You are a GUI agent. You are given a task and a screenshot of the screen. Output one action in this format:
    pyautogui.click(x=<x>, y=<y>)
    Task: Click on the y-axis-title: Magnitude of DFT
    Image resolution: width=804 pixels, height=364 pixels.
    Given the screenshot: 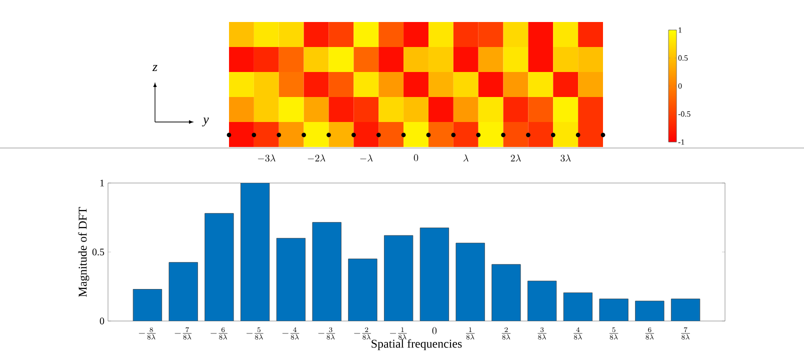 What is the action you would take?
    pyautogui.click(x=84, y=252)
    